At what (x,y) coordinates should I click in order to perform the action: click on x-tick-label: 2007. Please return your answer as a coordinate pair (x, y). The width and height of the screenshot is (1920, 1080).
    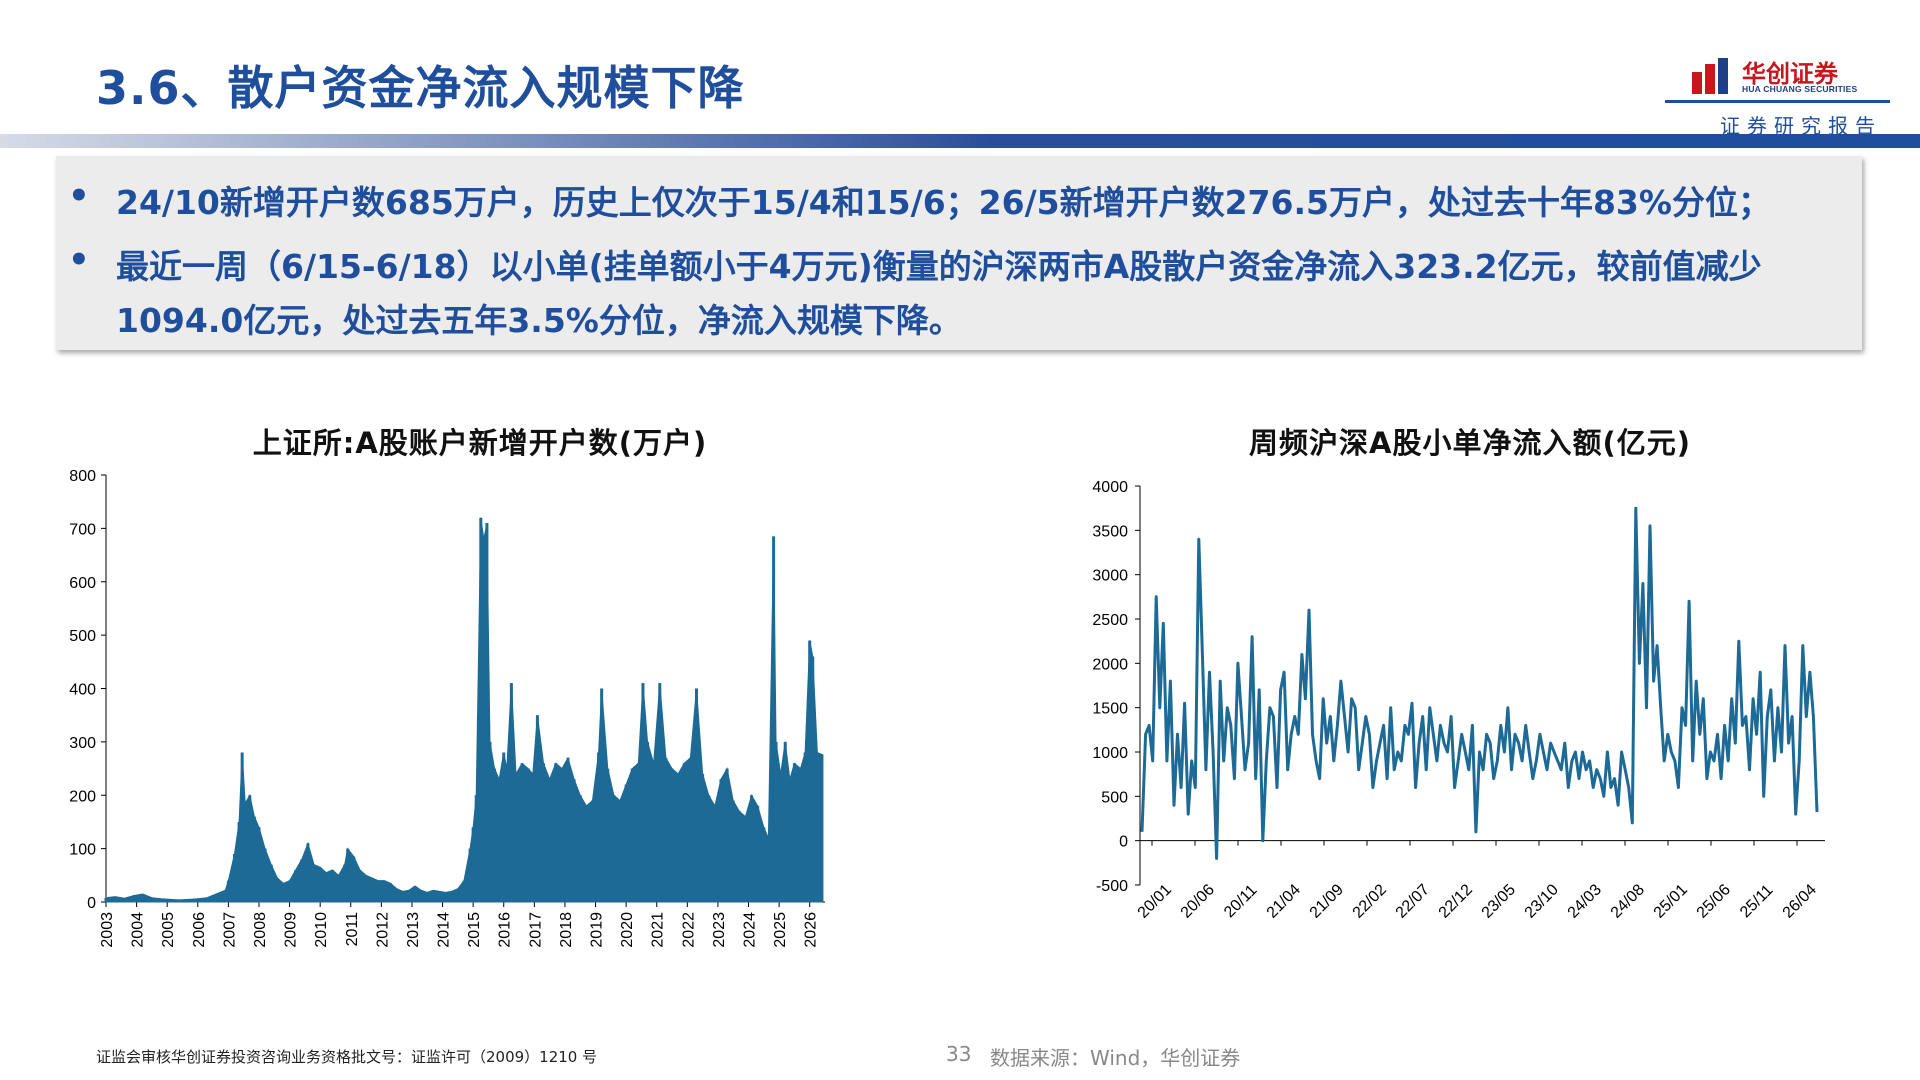
    Looking at the image, I should click on (229, 930).